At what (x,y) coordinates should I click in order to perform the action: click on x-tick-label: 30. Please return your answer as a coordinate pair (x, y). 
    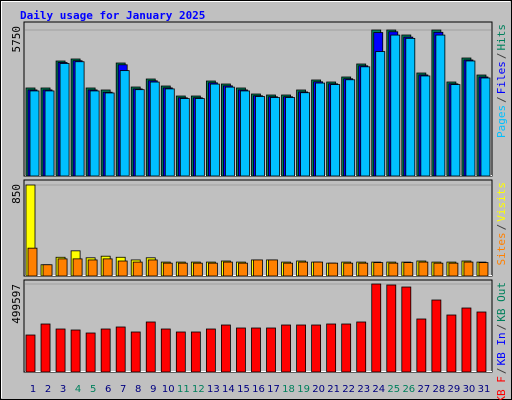
    Looking at the image, I should click on (469, 389).